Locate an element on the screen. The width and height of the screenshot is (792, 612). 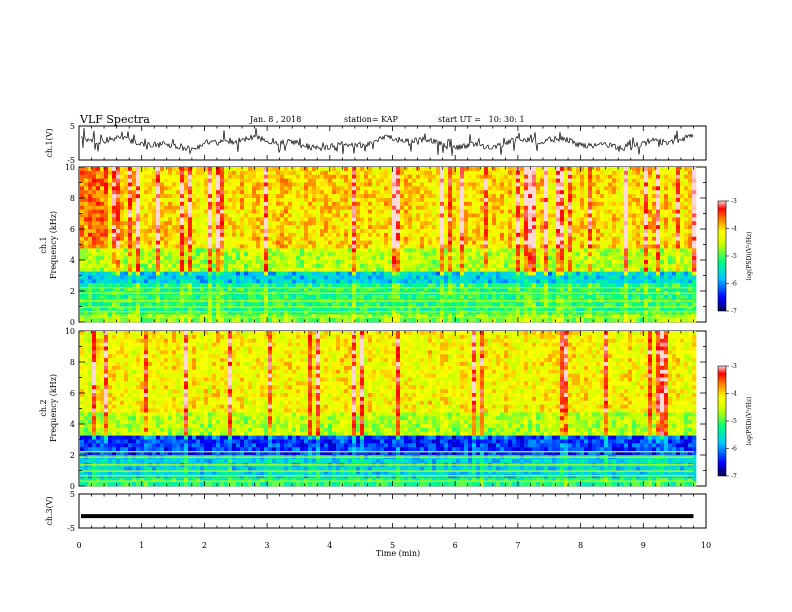
x-tick-label: 5 is located at coordinates (392, 545).